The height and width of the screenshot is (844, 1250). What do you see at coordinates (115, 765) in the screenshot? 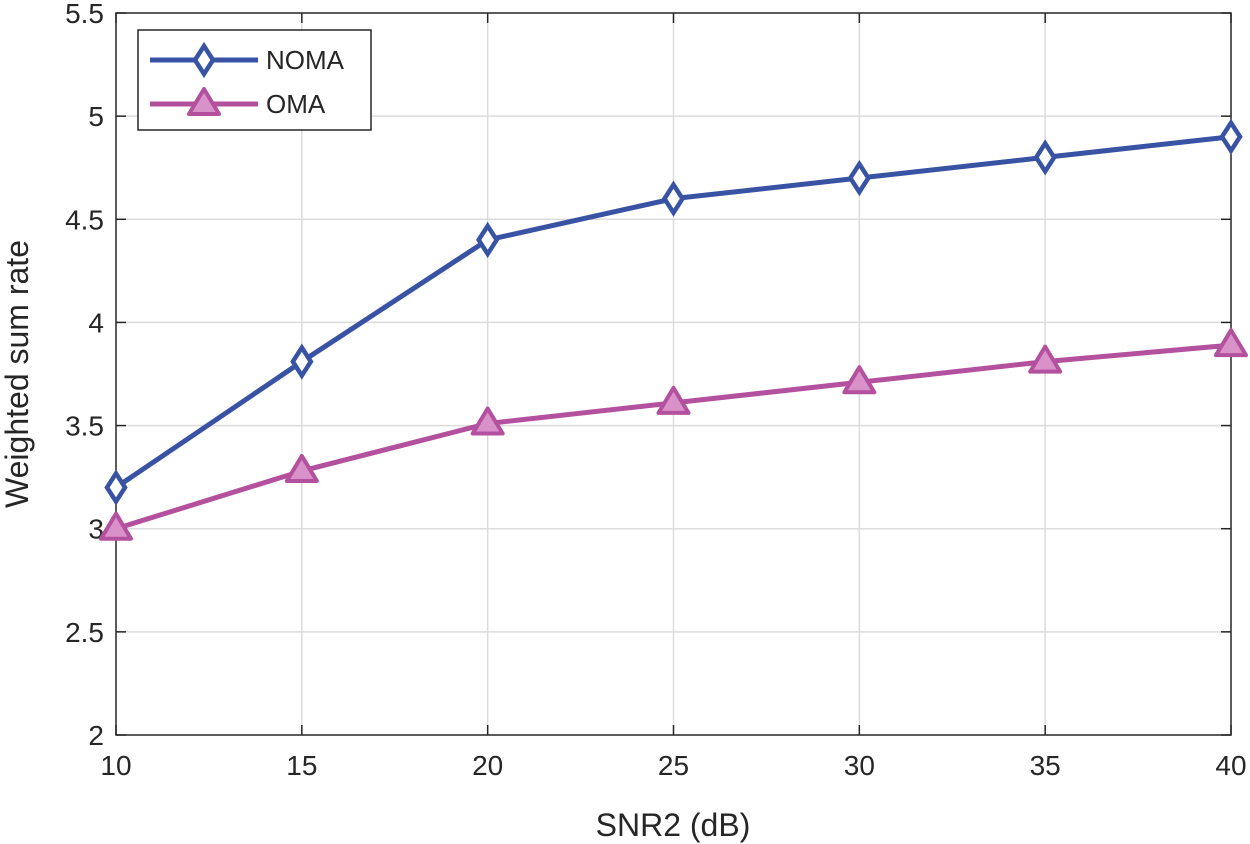
I see `x-tick-label: 10` at bounding box center [115, 765].